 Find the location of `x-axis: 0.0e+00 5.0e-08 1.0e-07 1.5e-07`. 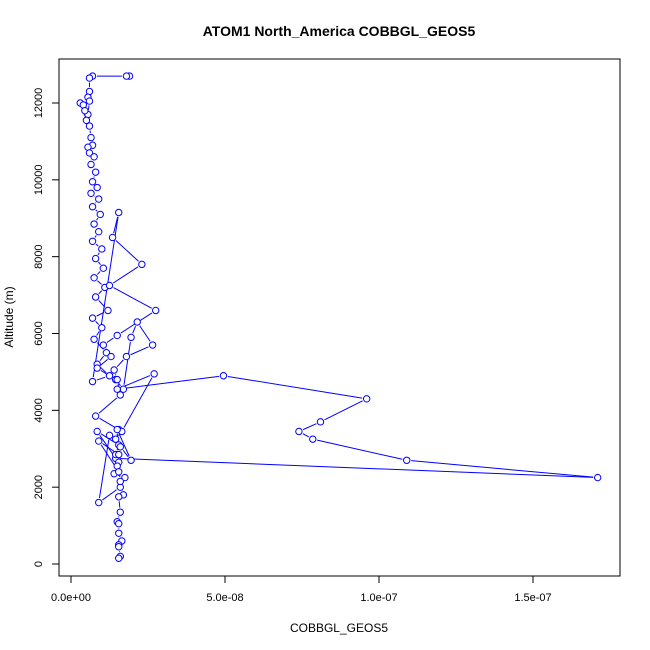

x-axis: 0.0e+00 5.0e-08 1.0e-07 1.5e-07 is located at coordinates (301, 589).